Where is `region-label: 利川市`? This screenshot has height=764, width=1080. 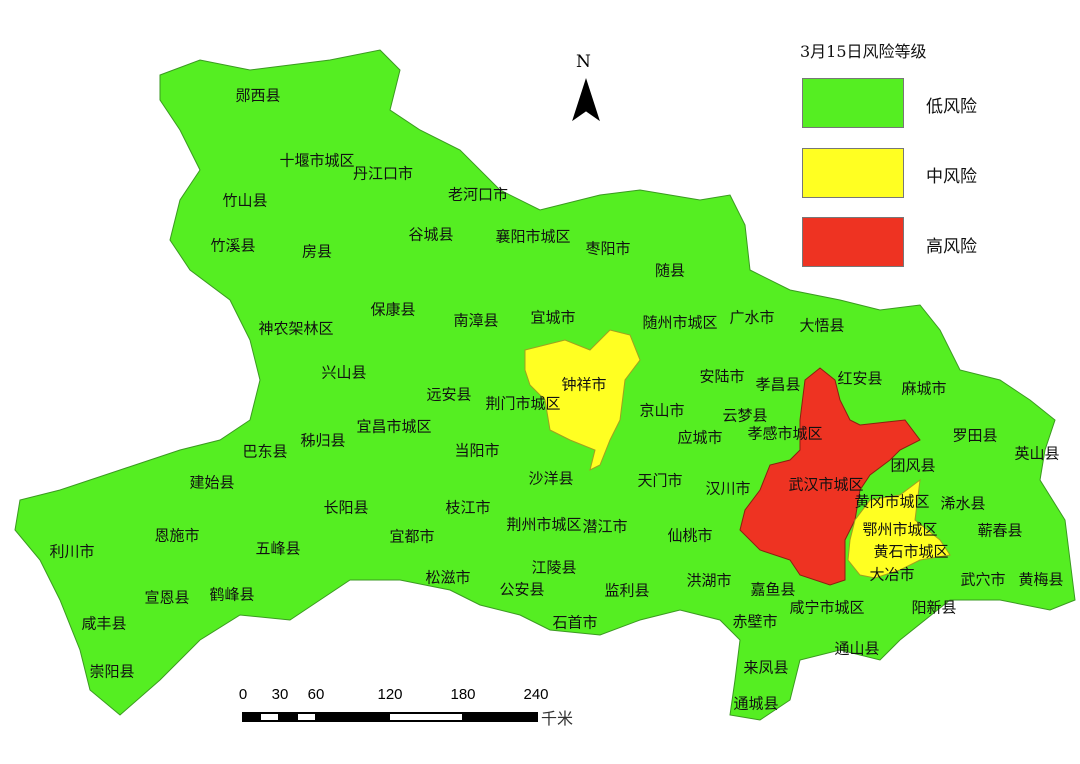
region-label: 利川市 is located at coordinates (72, 551).